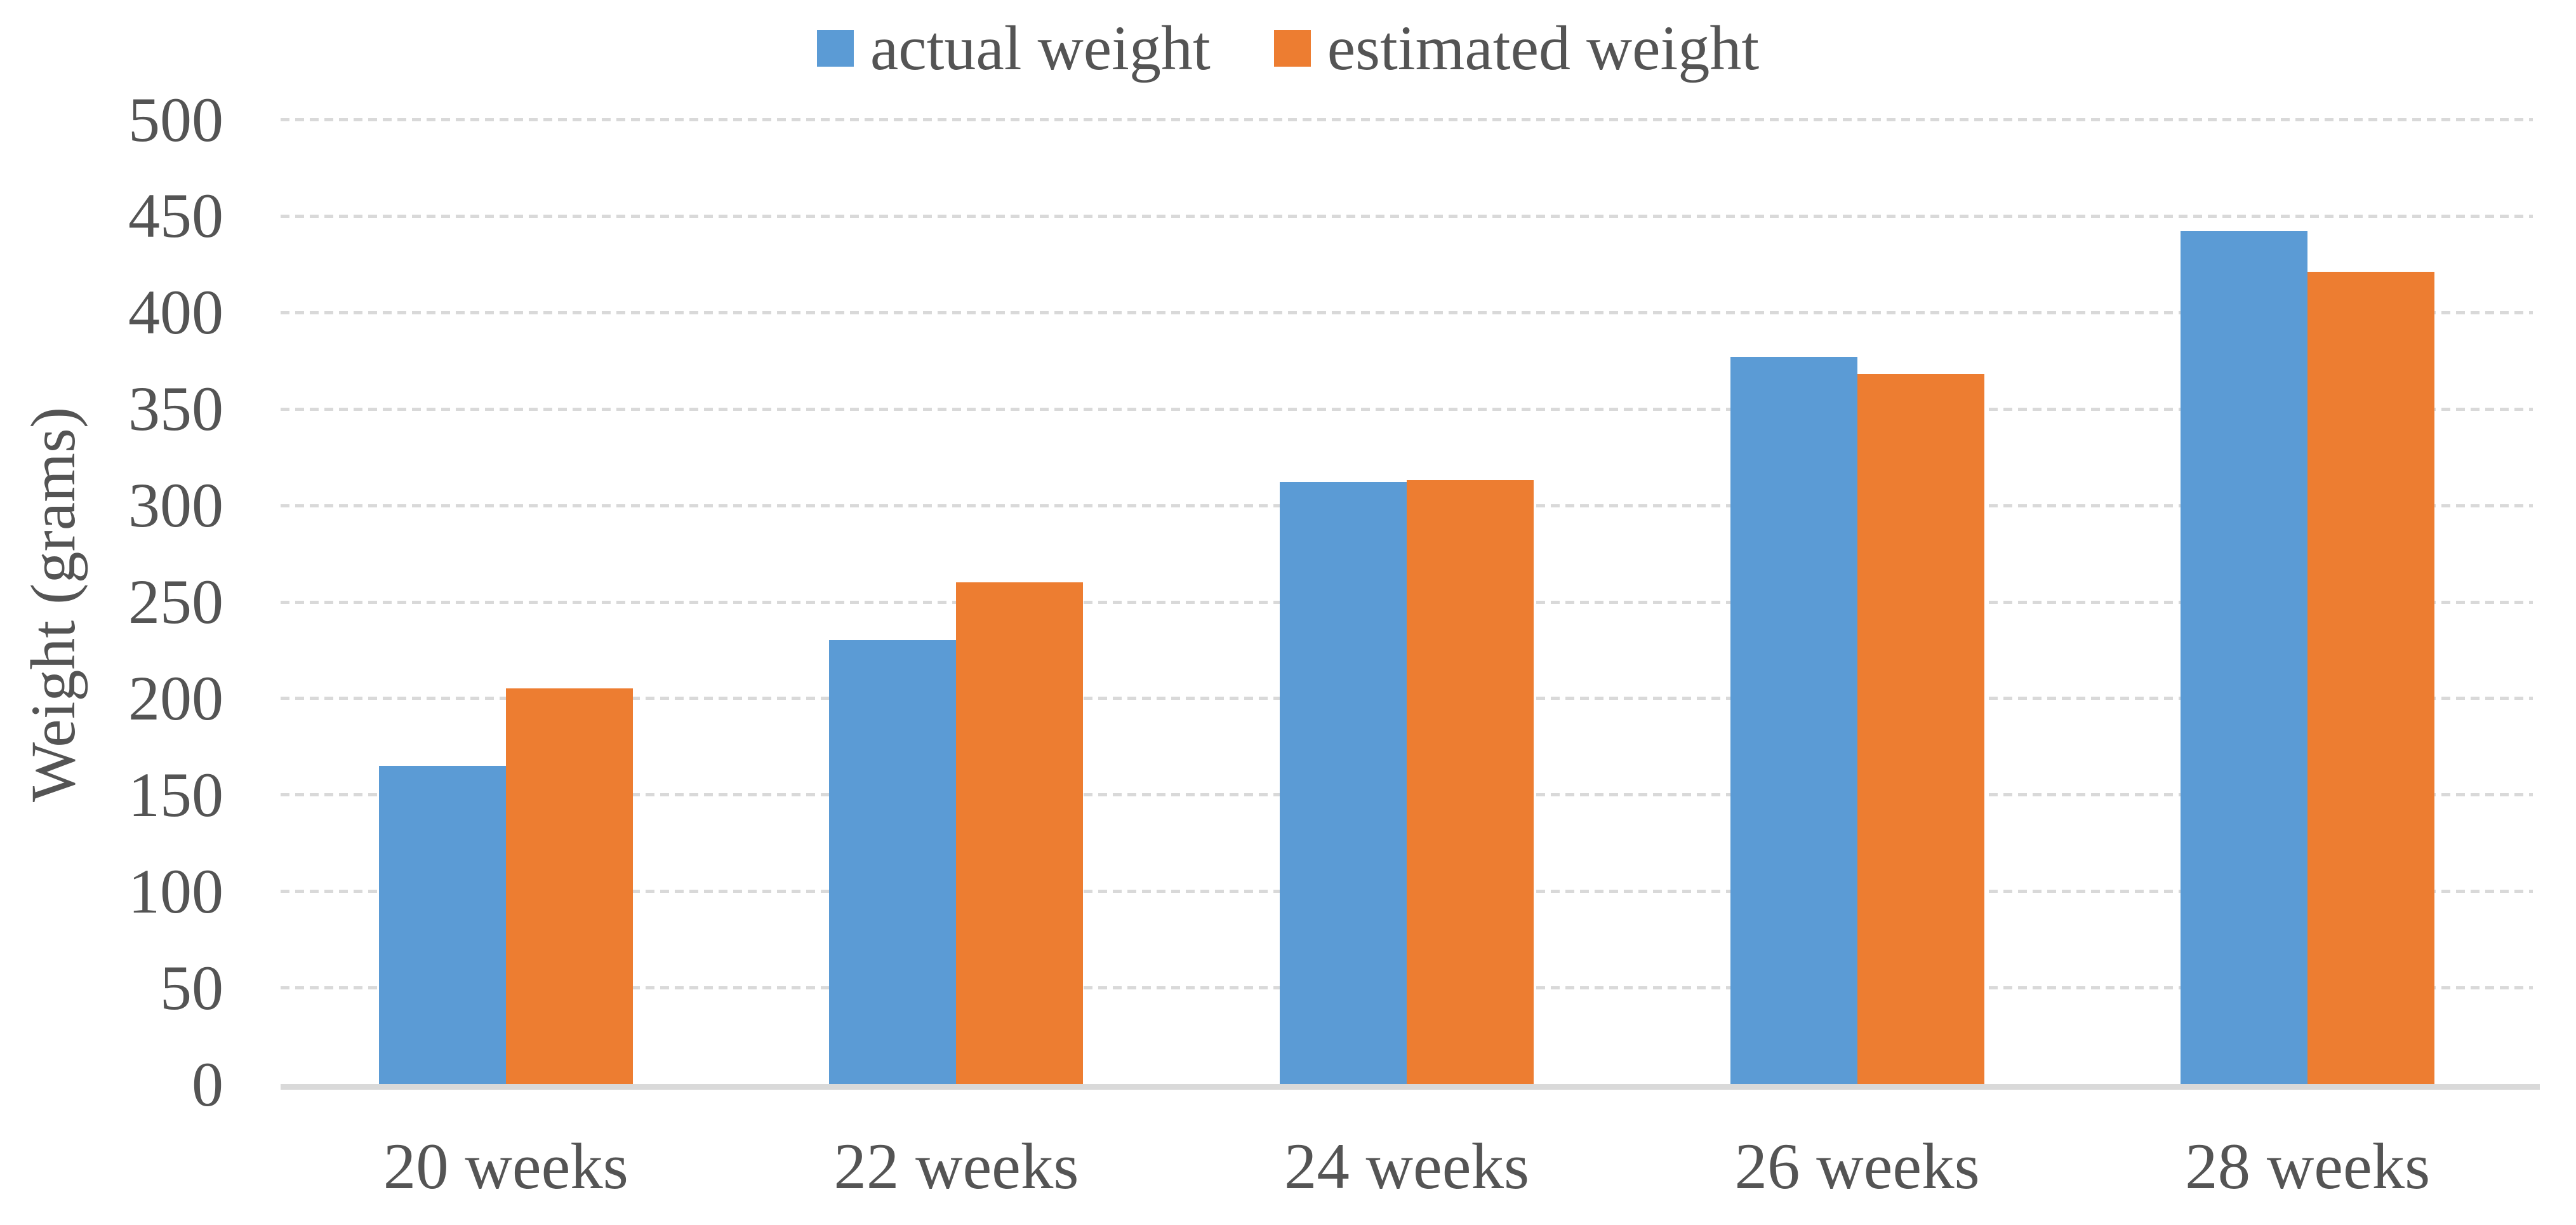 The height and width of the screenshot is (1225, 2576). What do you see at coordinates (2371, 678) in the screenshot?
I see `bar-28-weeks-estimated-weight` at bounding box center [2371, 678].